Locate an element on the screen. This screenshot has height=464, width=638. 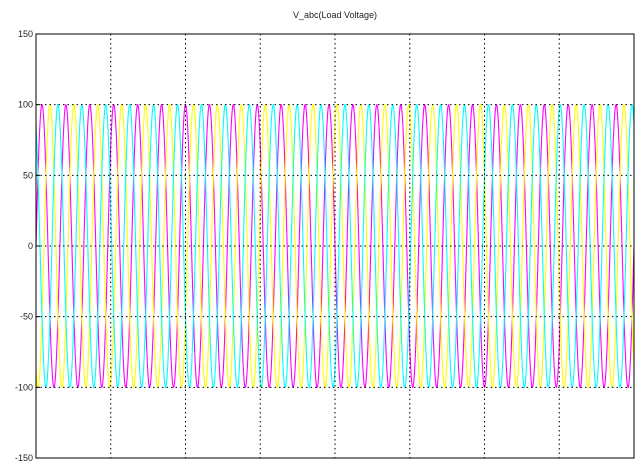
y-tick-label: 50 is located at coordinates (28, 175).